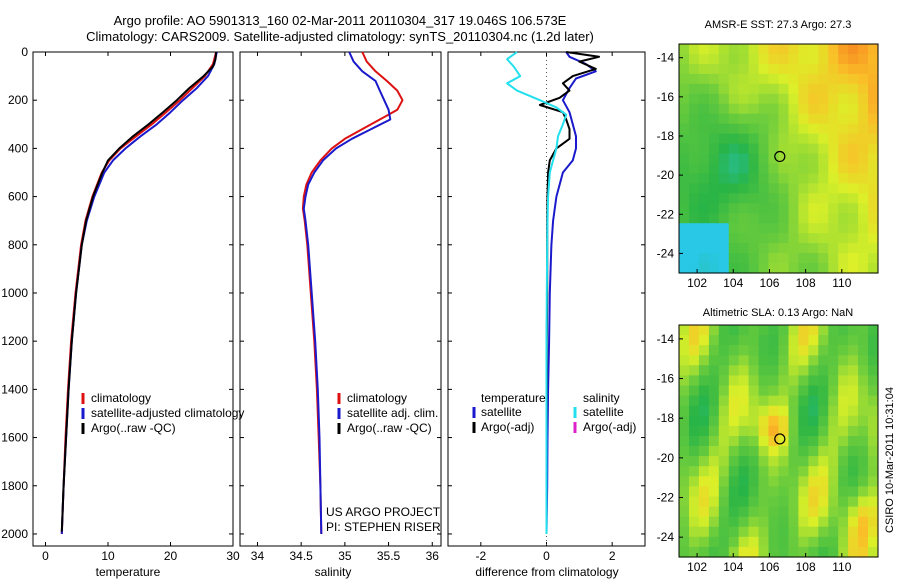  I want to click on sst-xtick-label: 110, so click(841, 283).